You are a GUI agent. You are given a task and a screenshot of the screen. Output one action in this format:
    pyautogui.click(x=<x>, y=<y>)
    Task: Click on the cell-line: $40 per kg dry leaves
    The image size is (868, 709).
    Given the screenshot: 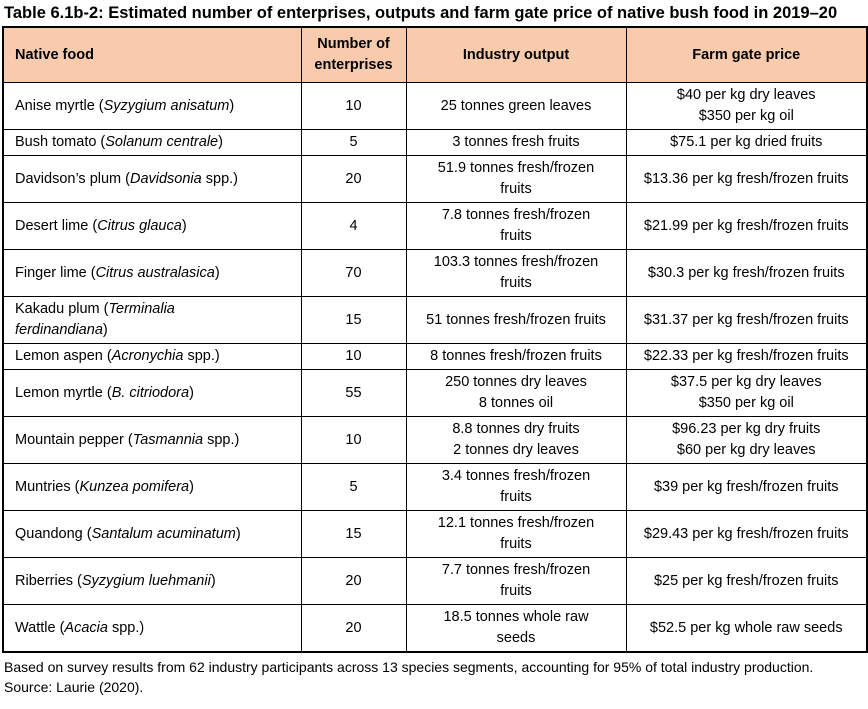 What is the action you would take?
    pyautogui.click(x=746, y=95)
    